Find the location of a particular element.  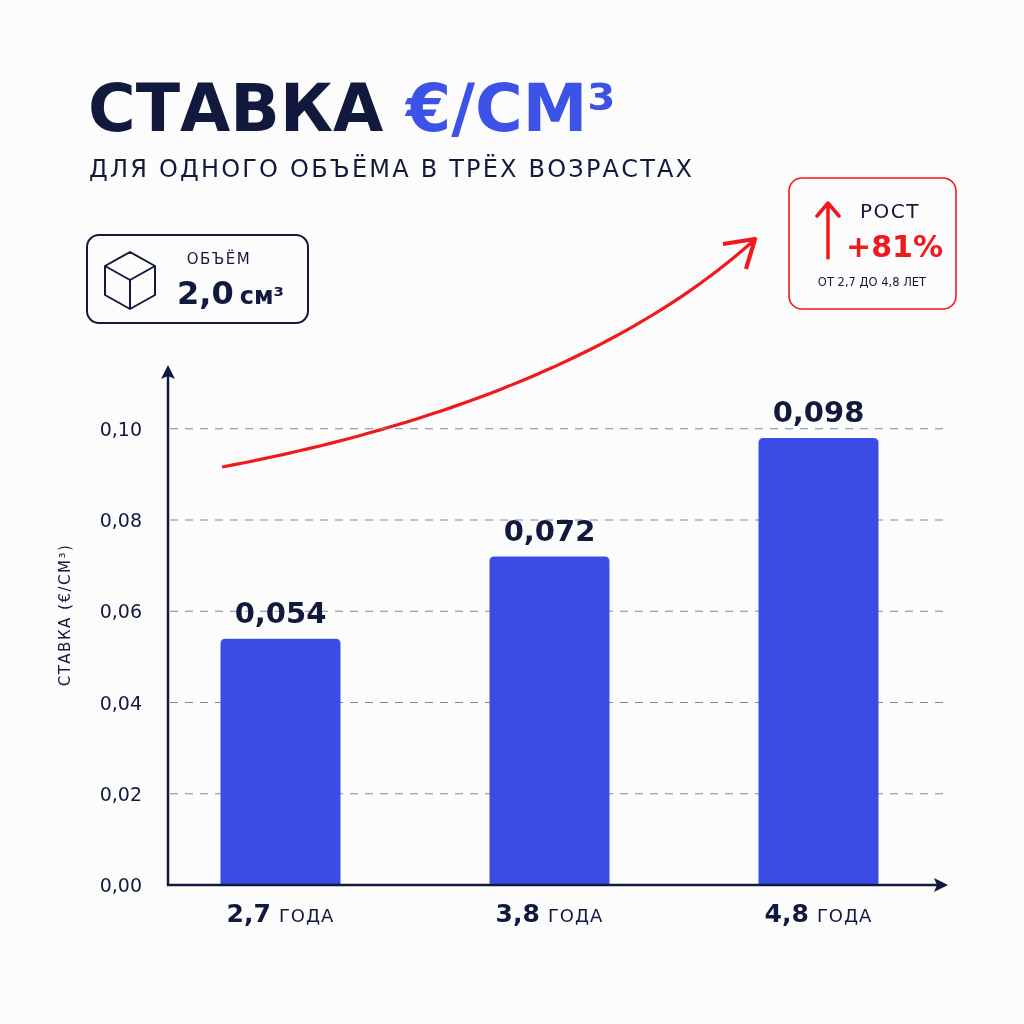

y-tick-label: 0,10 is located at coordinates (120, 428).